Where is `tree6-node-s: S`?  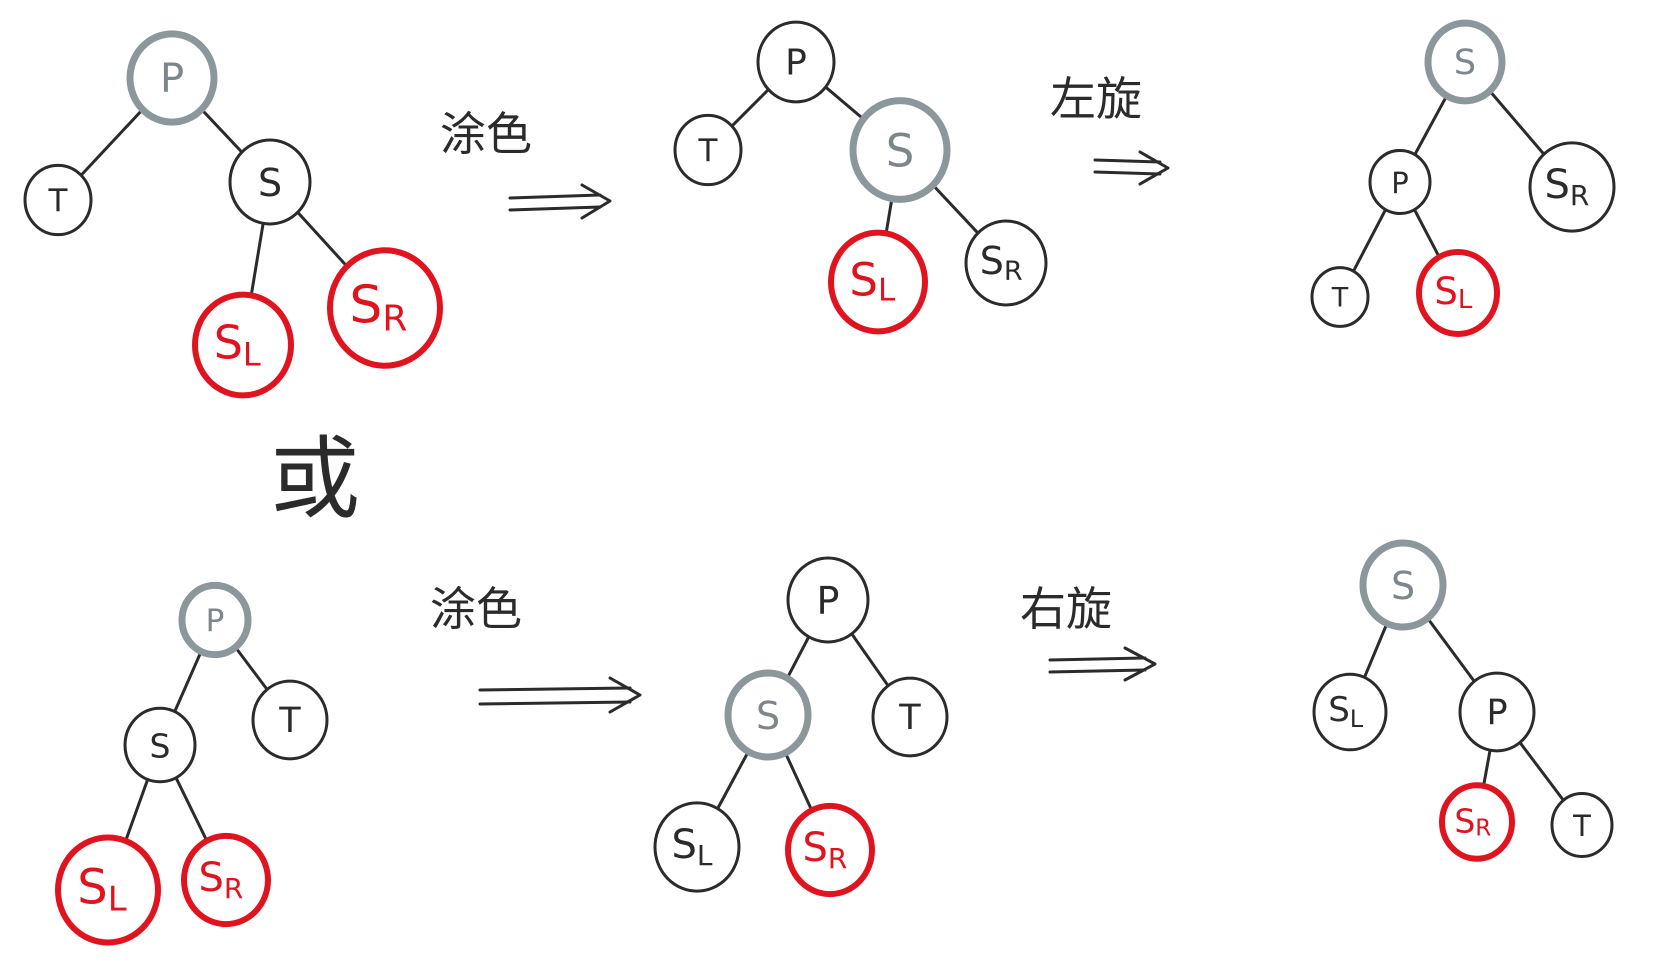 tree6-node-s: S is located at coordinates (1403, 585).